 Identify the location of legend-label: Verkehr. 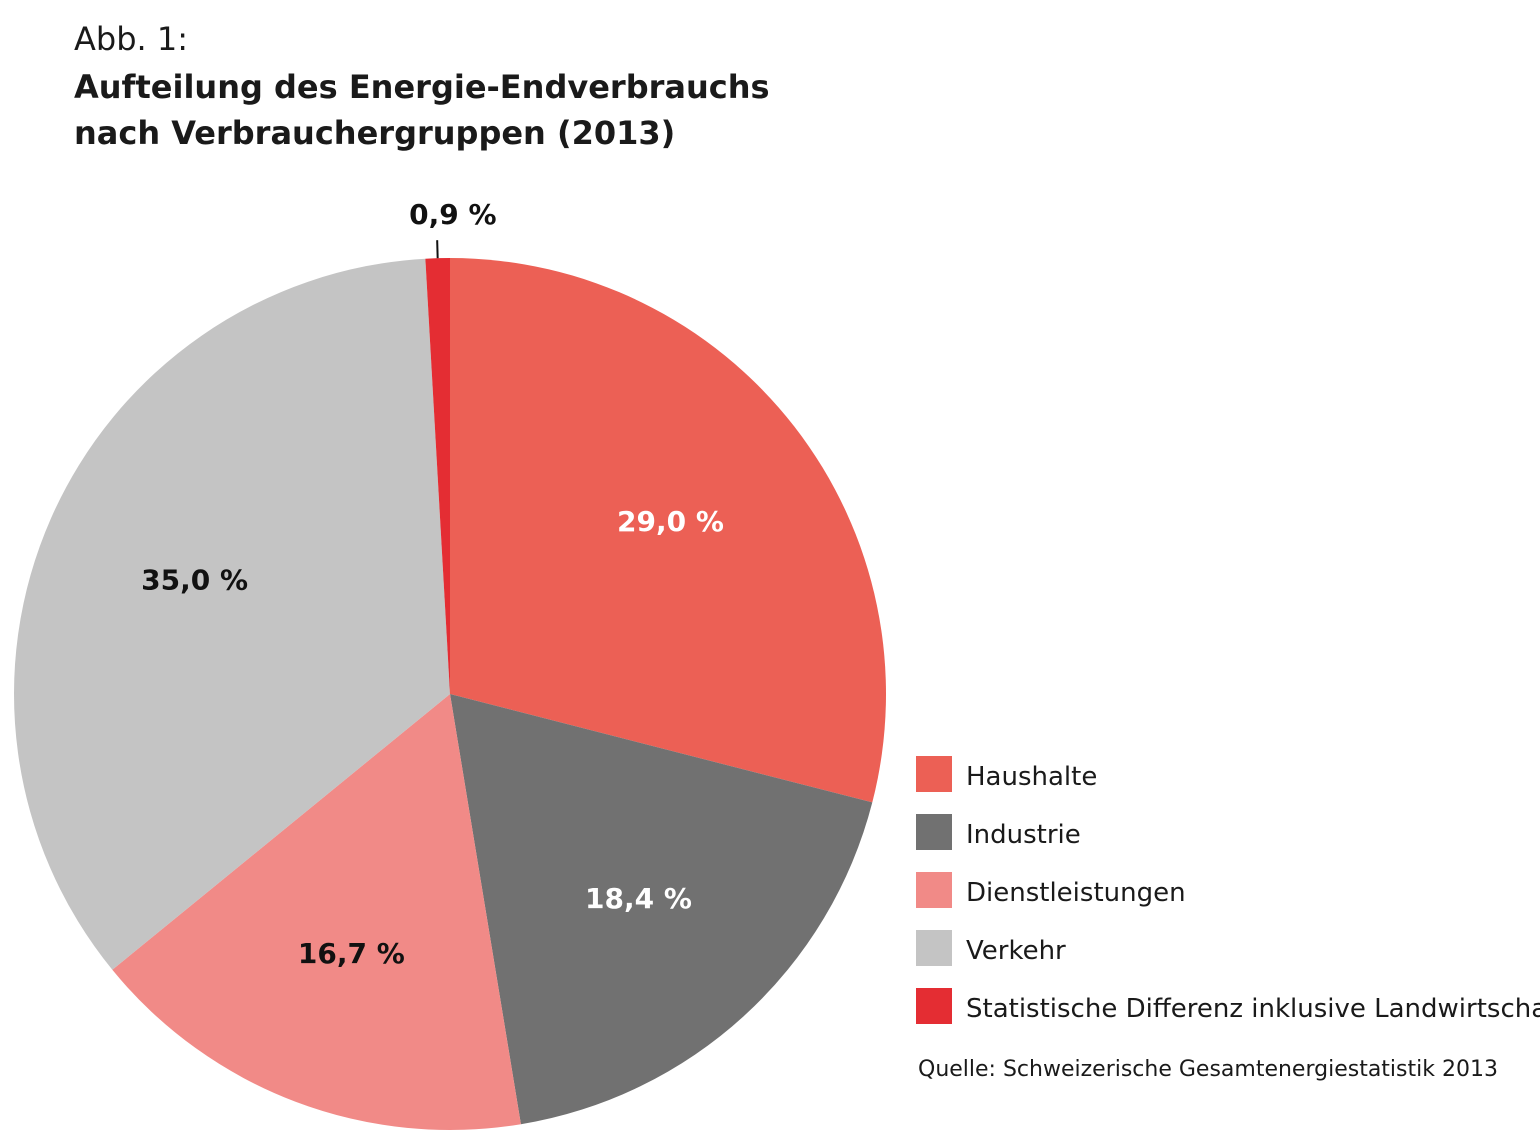
(1016, 951).